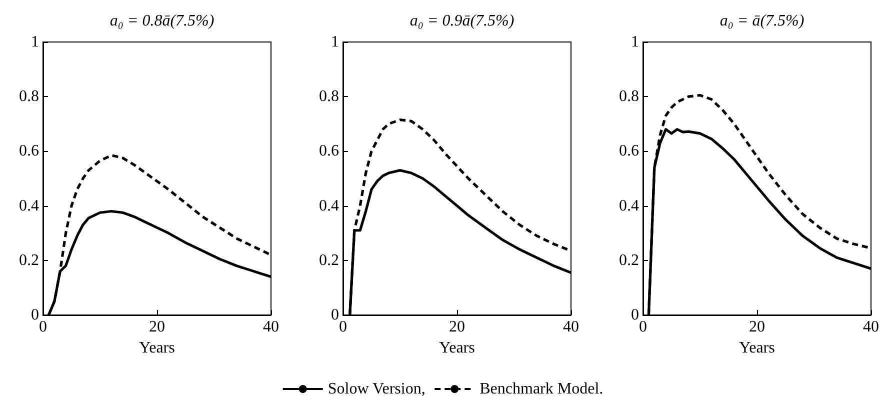 Image resolution: width=885 pixels, height=416 pixels. What do you see at coordinates (377, 389) in the screenshot?
I see `legend-label: Solow Version,` at bounding box center [377, 389].